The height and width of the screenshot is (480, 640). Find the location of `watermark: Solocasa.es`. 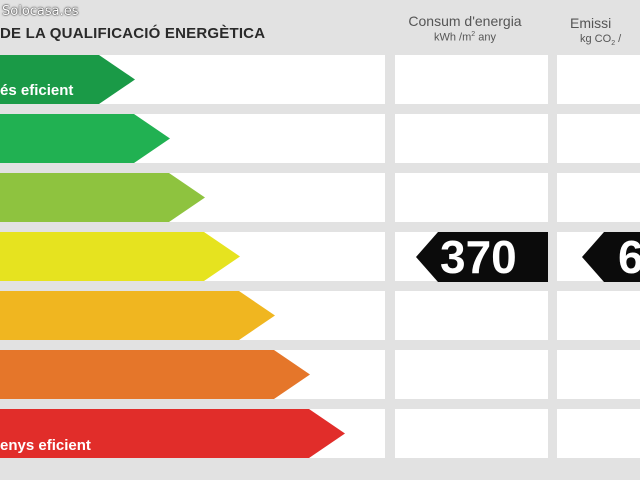

watermark: Solocasa.es is located at coordinates (40, 11).